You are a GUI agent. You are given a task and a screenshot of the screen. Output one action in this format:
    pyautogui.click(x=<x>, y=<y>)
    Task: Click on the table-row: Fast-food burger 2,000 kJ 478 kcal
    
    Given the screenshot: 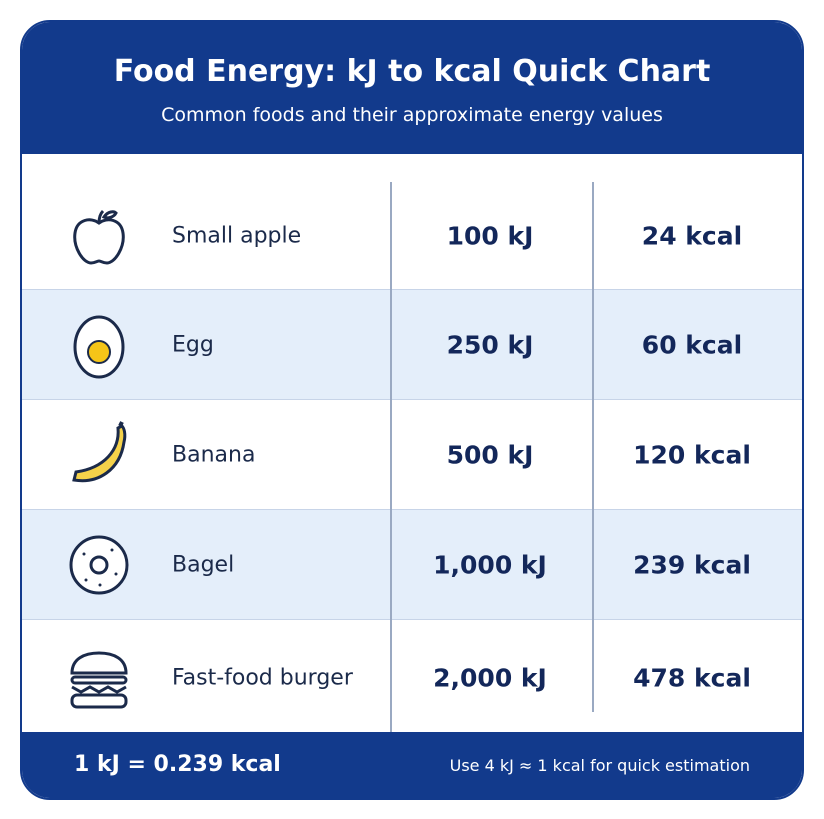 What is the action you would take?
    pyautogui.click(x=412, y=677)
    